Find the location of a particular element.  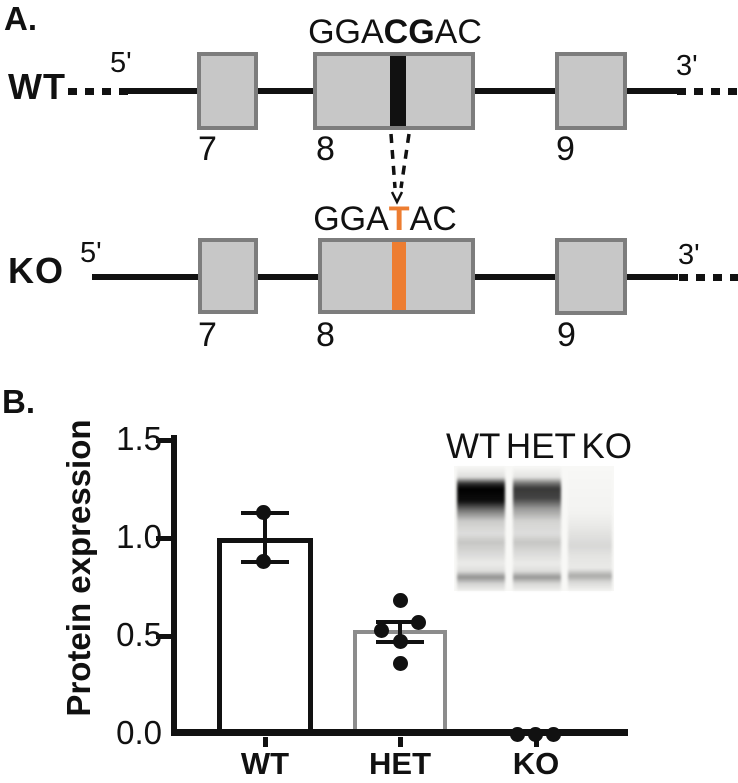

wt-seq-mut: CG is located at coordinates (409, 32).